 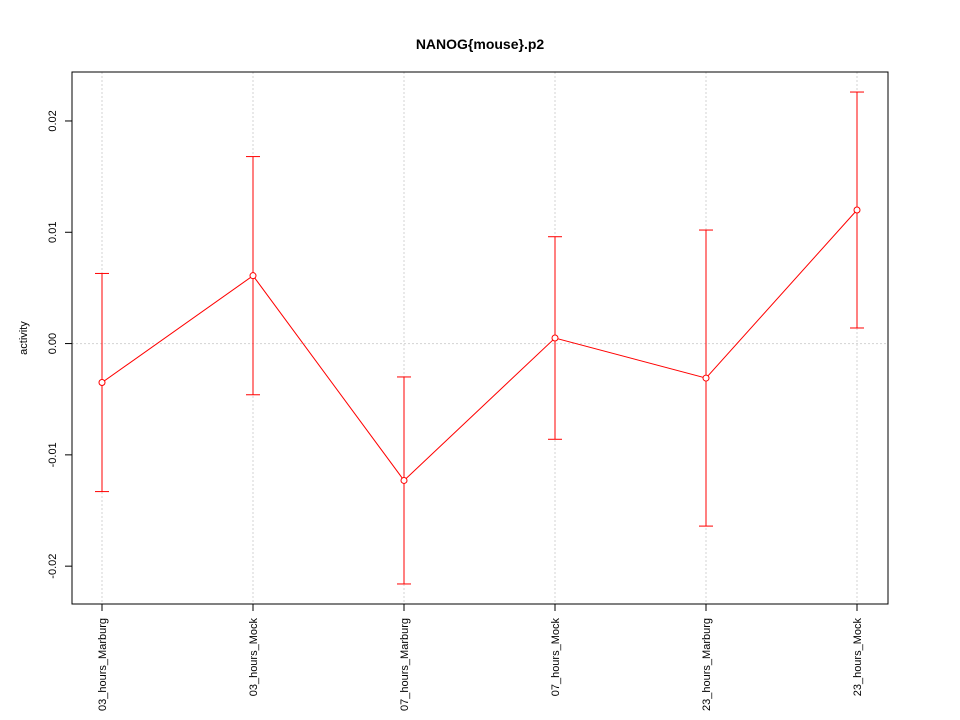 What do you see at coordinates (556, 657) in the screenshot?
I see `x-tick-label: 07_hours_Mock` at bounding box center [556, 657].